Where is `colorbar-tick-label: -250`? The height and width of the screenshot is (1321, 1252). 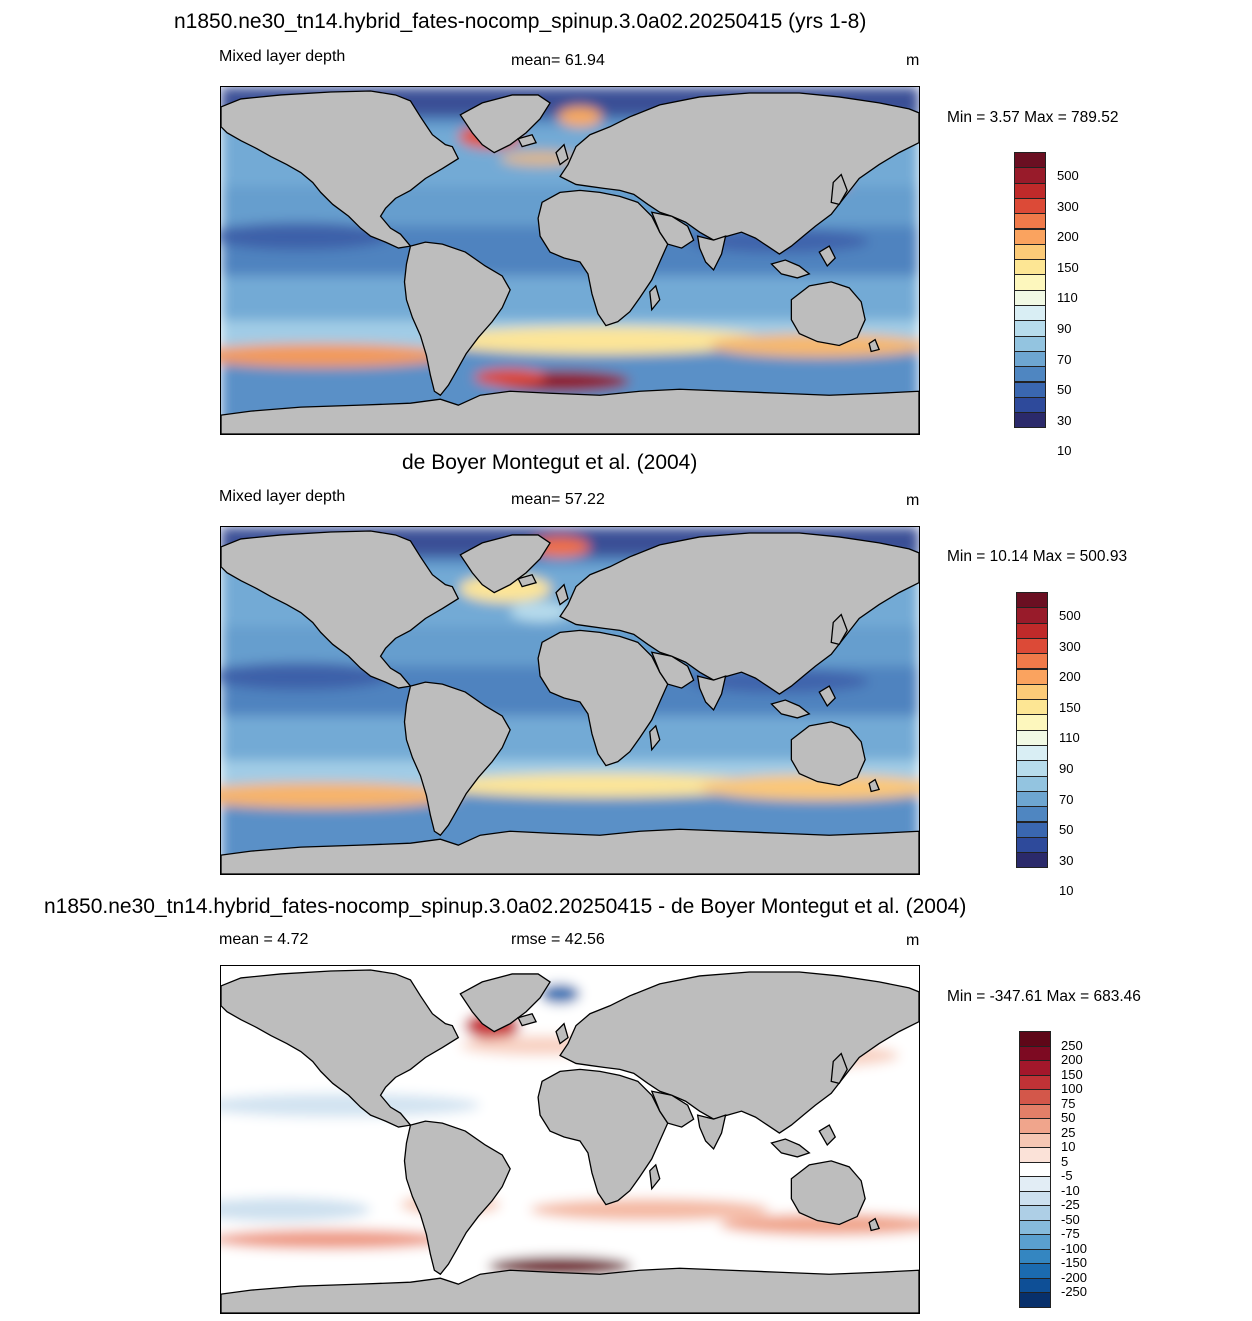 colorbar-tick-label: -250 is located at coordinates (1074, 1291).